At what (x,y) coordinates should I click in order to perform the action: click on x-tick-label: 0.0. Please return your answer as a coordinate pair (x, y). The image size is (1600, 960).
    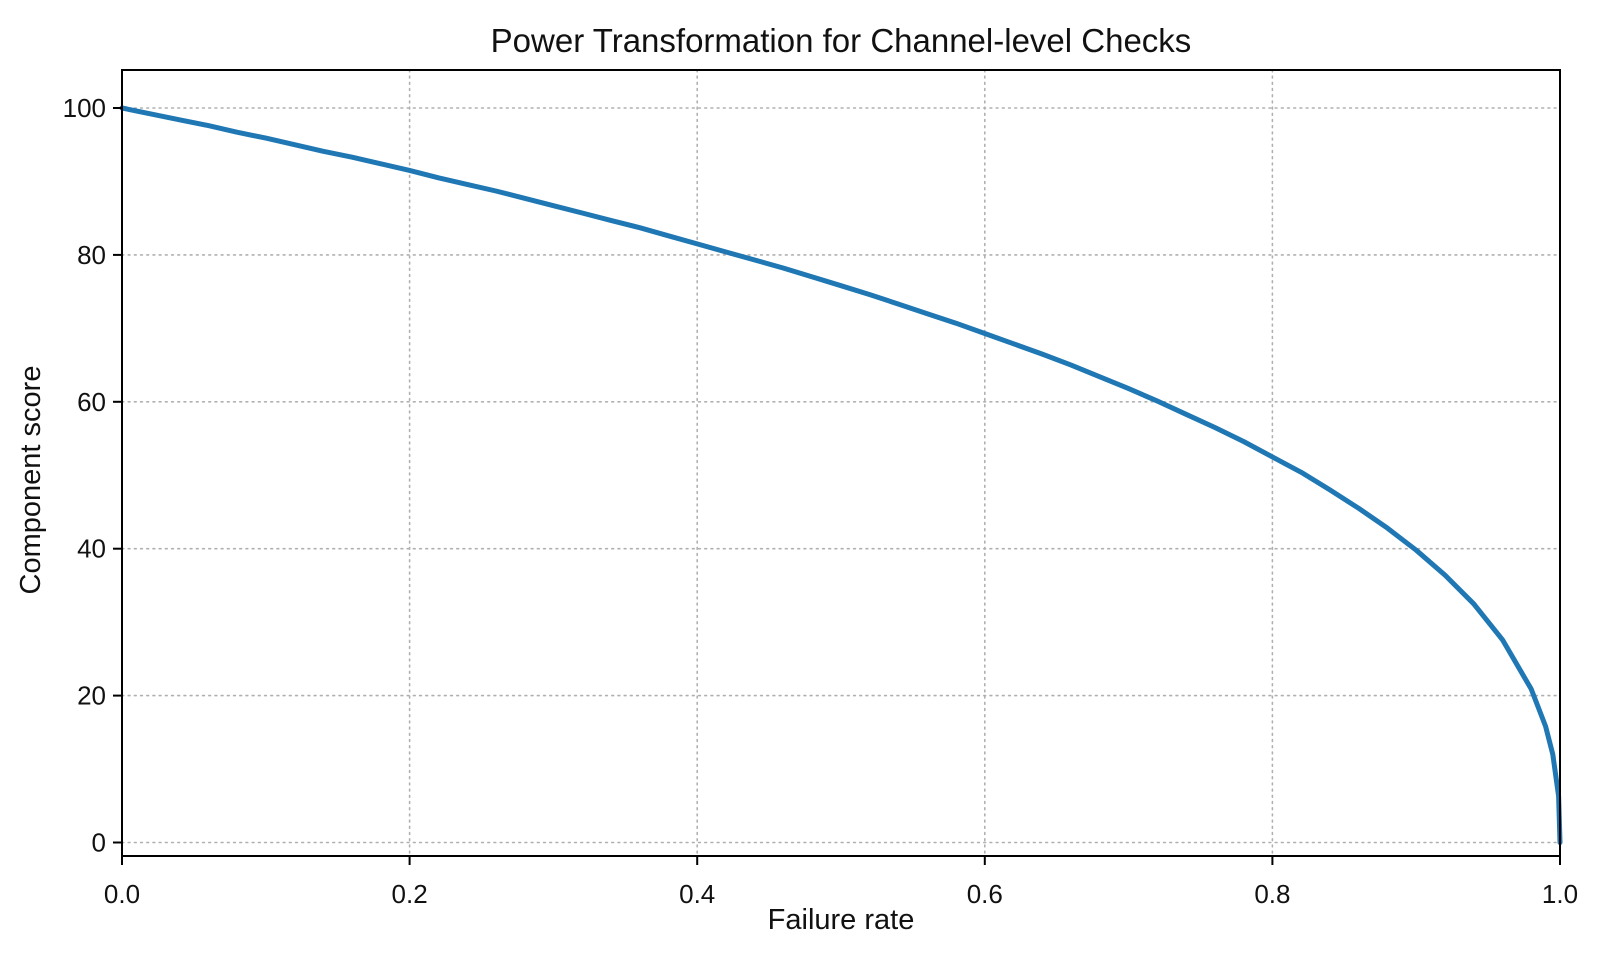
    Looking at the image, I should click on (122, 894).